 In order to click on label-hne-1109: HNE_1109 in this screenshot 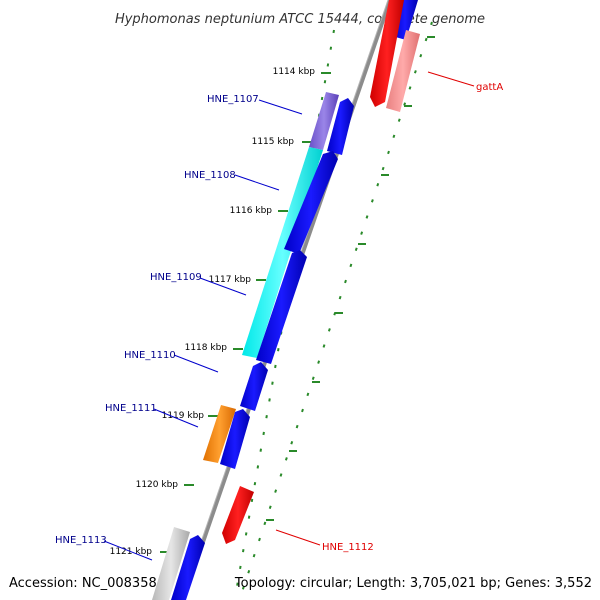, I will do `click(176, 277)`.